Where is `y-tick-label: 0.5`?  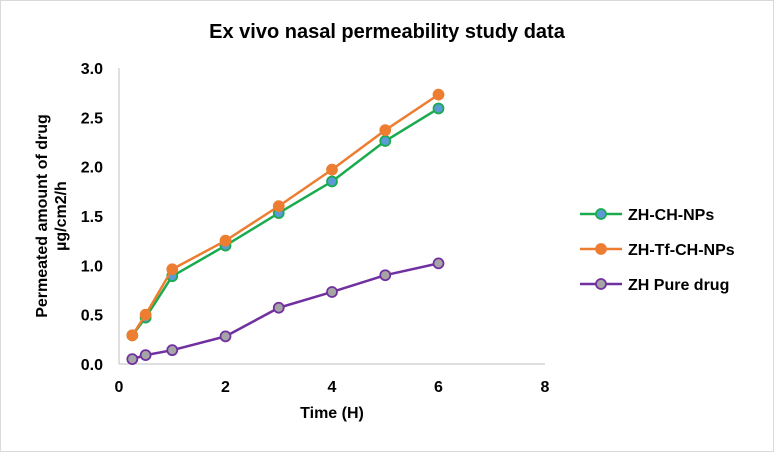
y-tick-label: 0.5 is located at coordinates (92, 316).